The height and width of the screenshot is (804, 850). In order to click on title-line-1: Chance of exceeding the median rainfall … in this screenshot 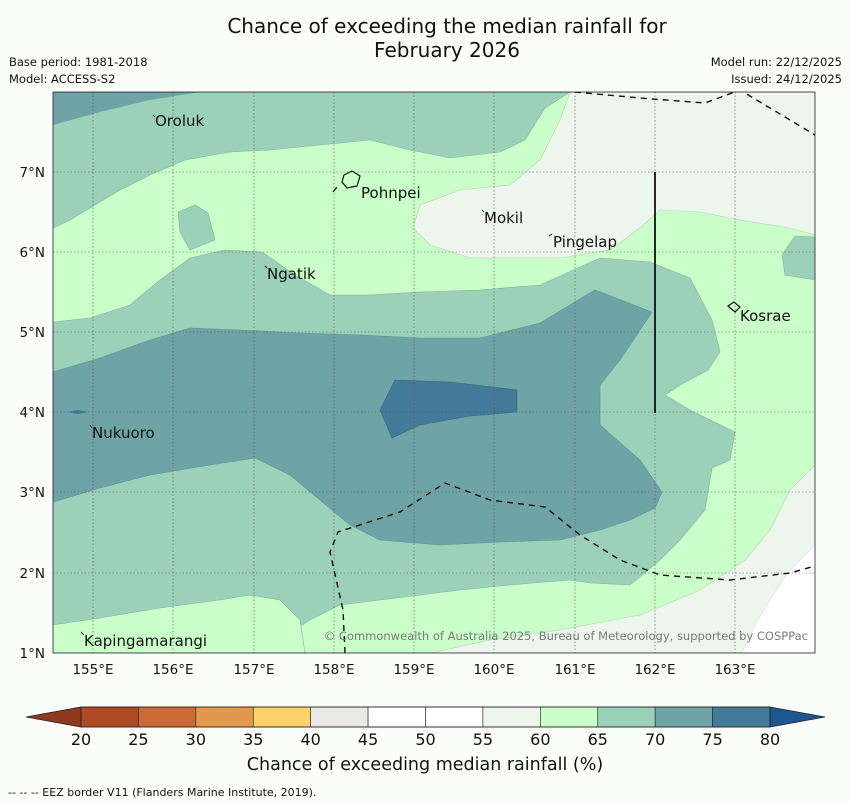, I will do `click(447, 26)`.